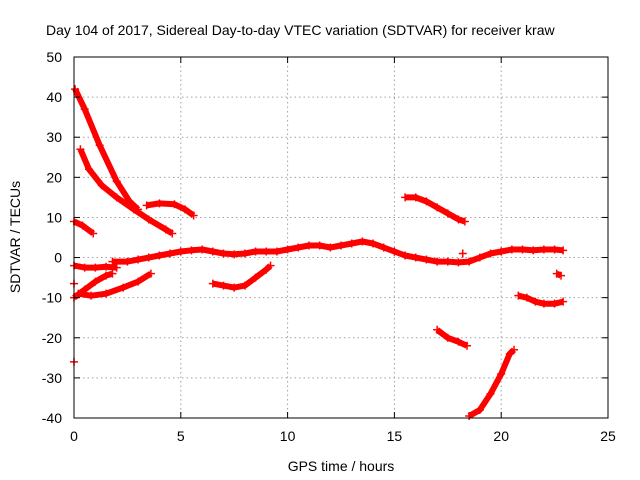  Describe the element at coordinates (74, 436) in the screenshot. I see `x-tick-label: 0` at that location.